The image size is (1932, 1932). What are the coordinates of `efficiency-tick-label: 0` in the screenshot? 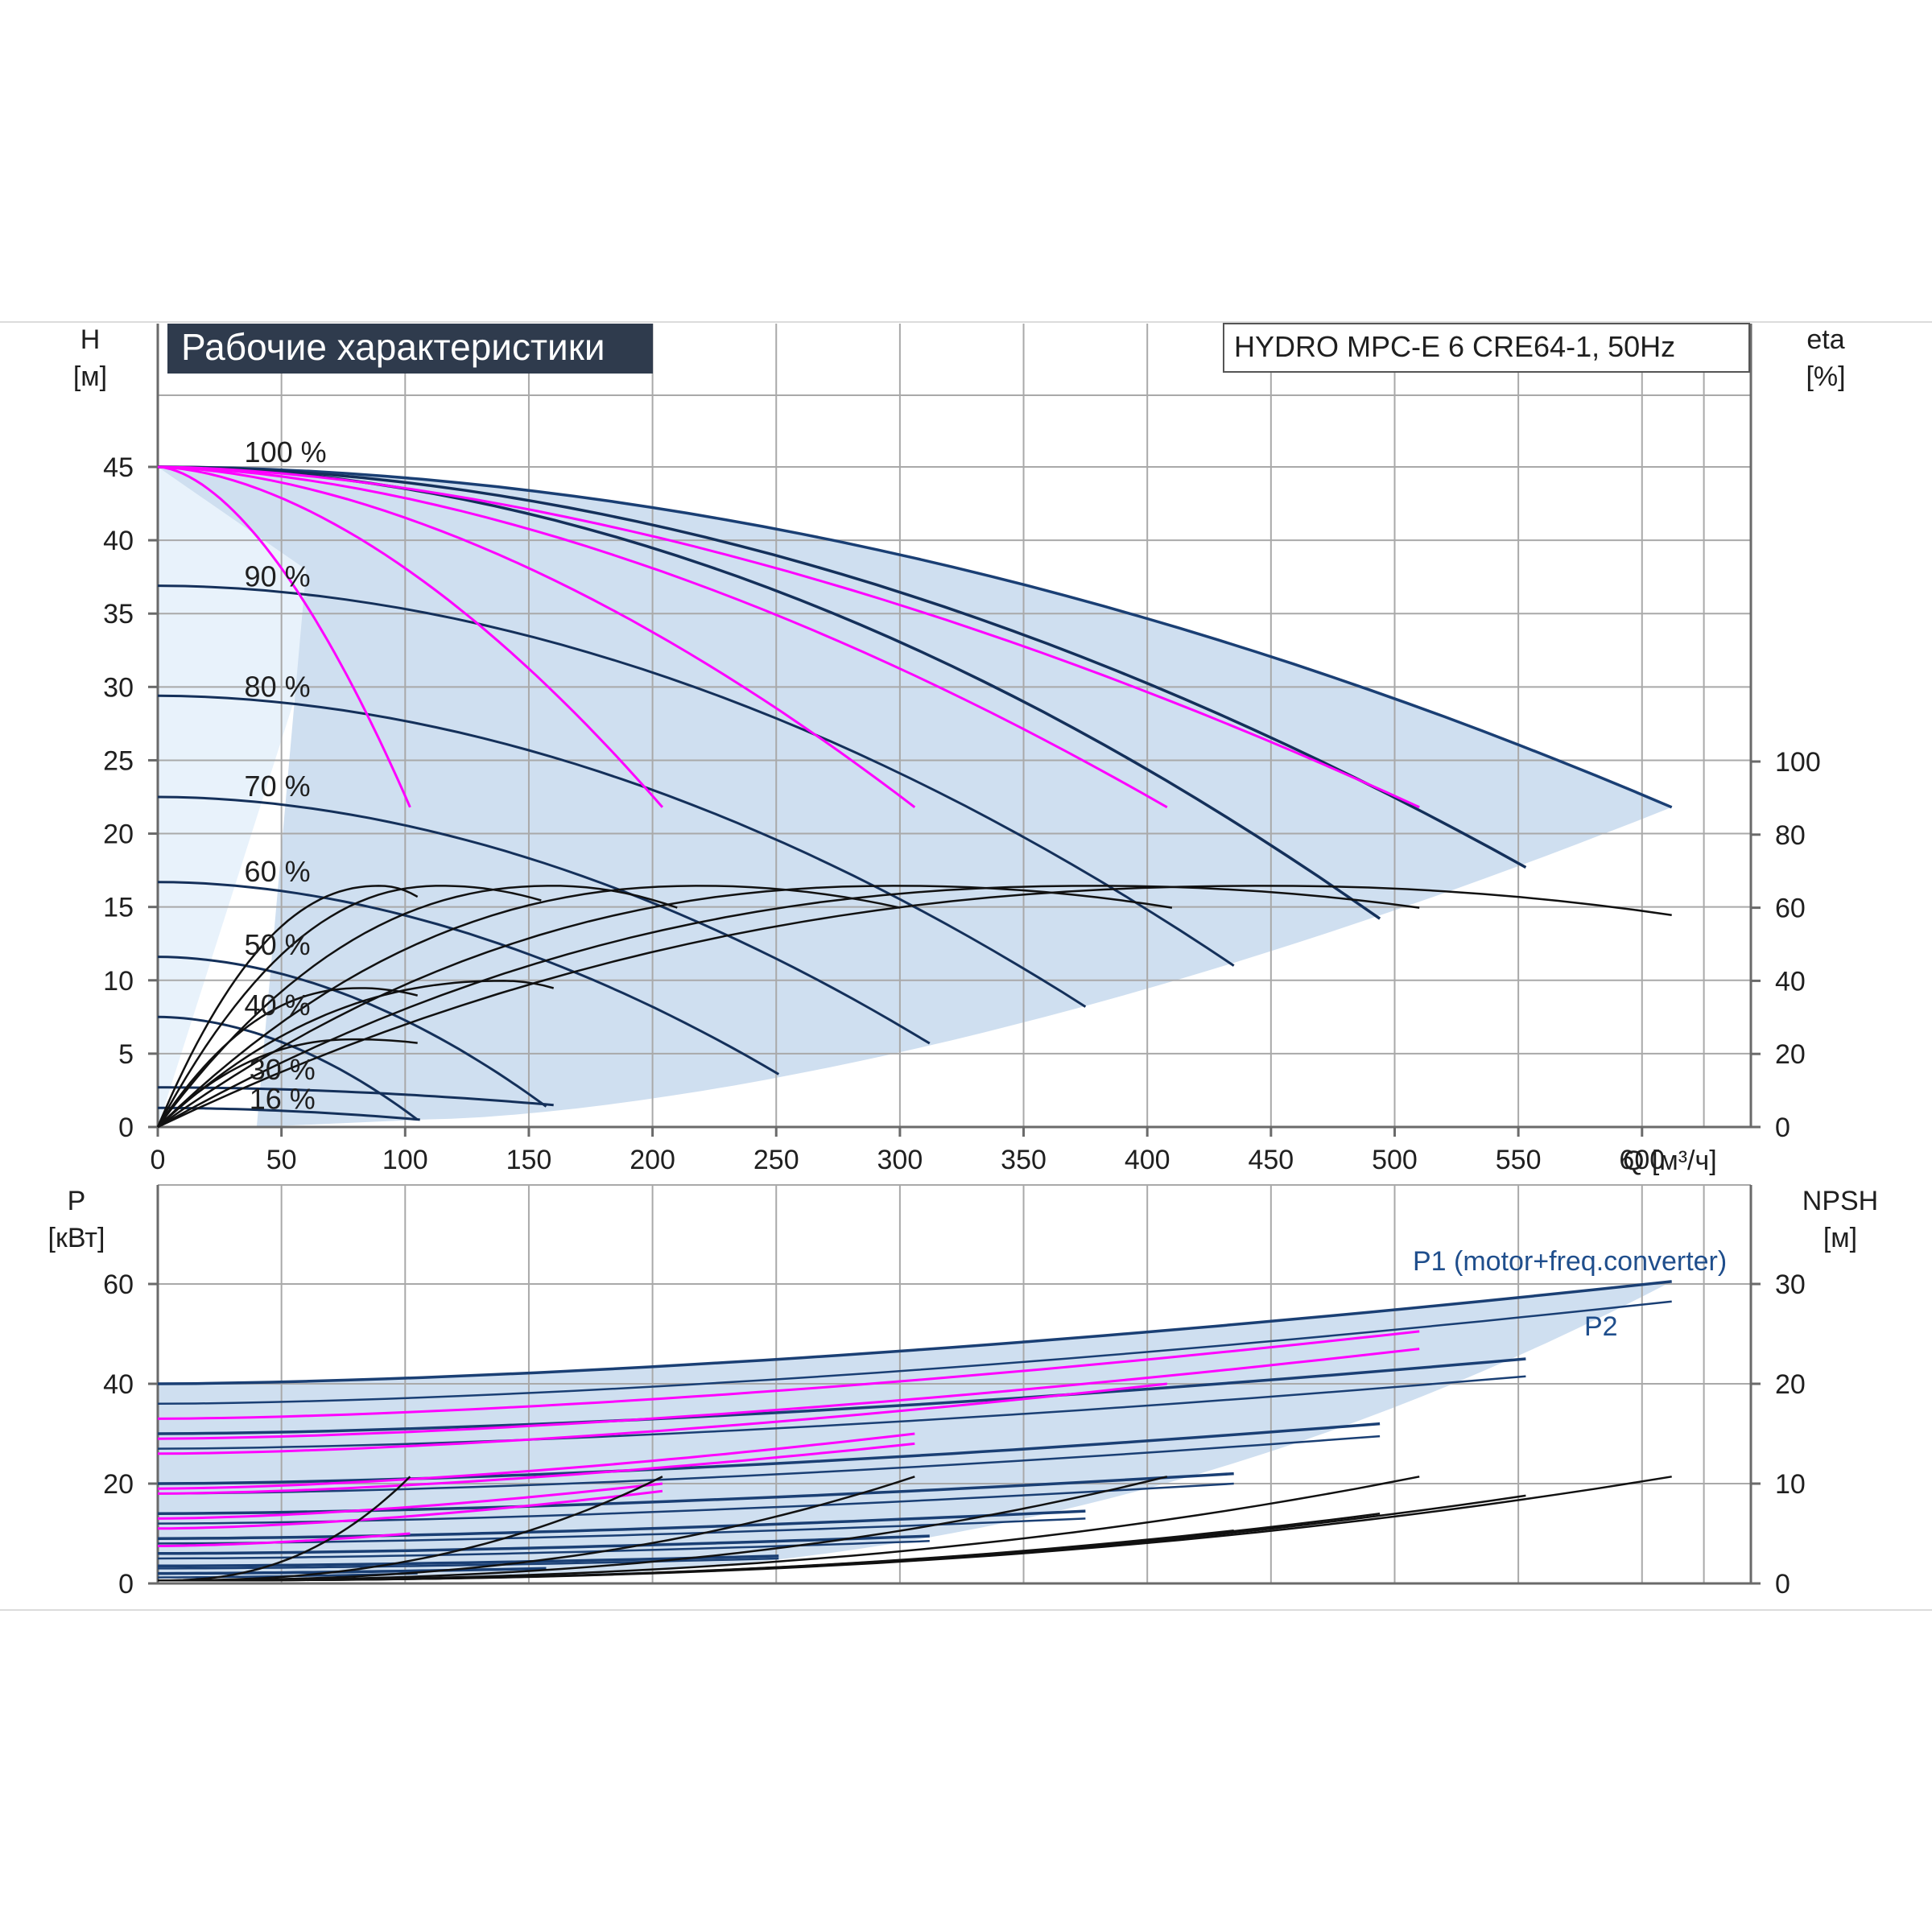 It's located at (1782, 1128).